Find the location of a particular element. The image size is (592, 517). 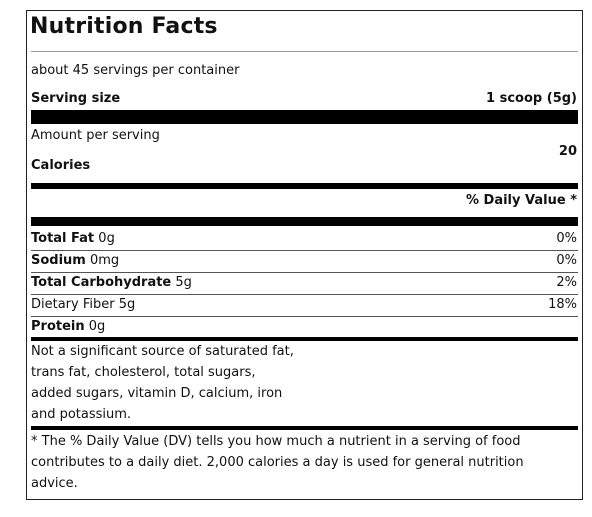

footnote-line: advice. is located at coordinates (54, 483).